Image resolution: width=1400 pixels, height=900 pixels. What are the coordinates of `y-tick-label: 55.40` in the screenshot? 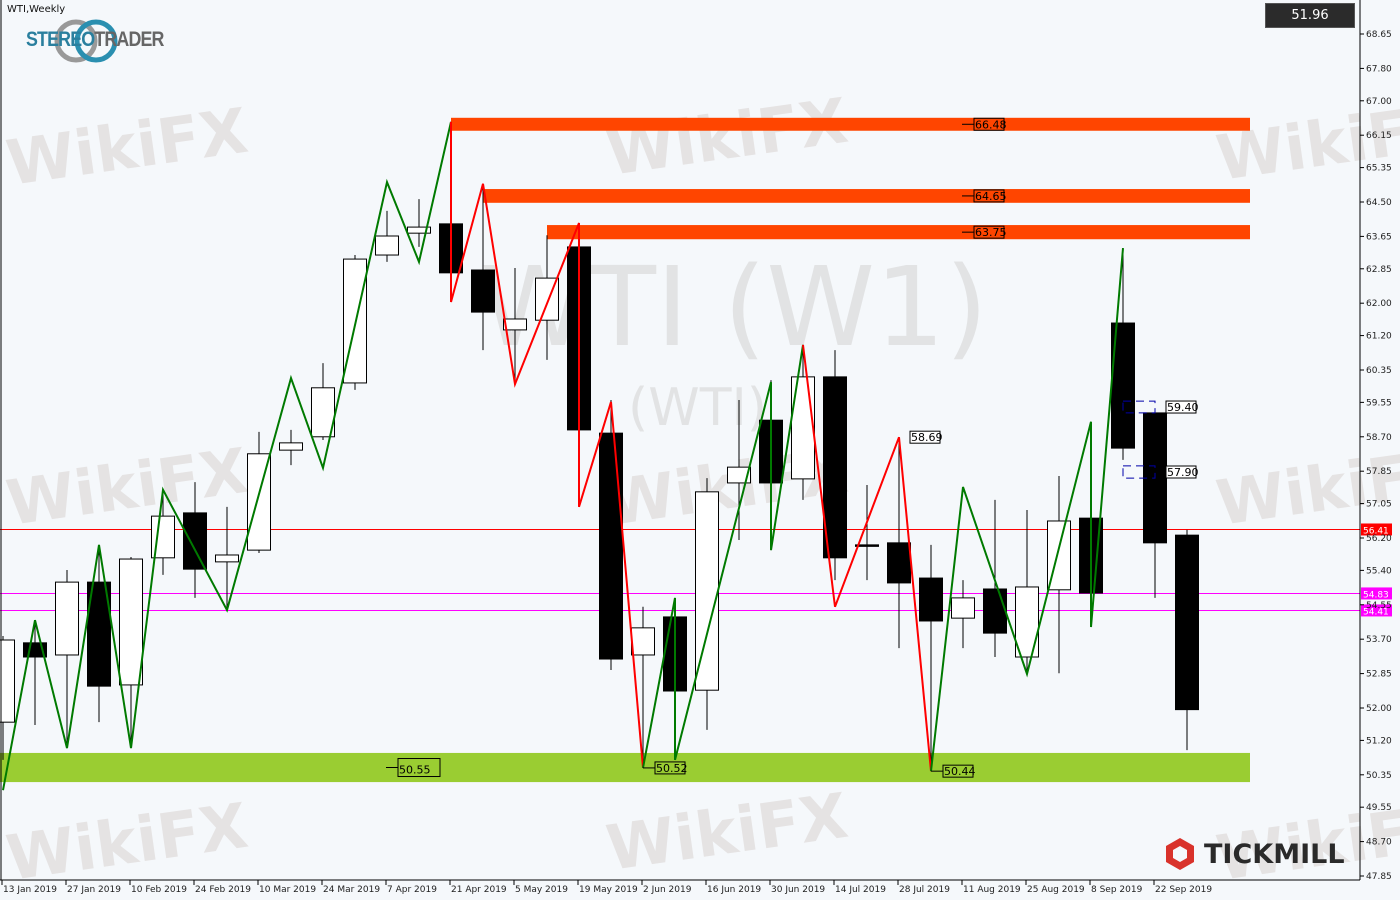 It's located at (1379, 571).